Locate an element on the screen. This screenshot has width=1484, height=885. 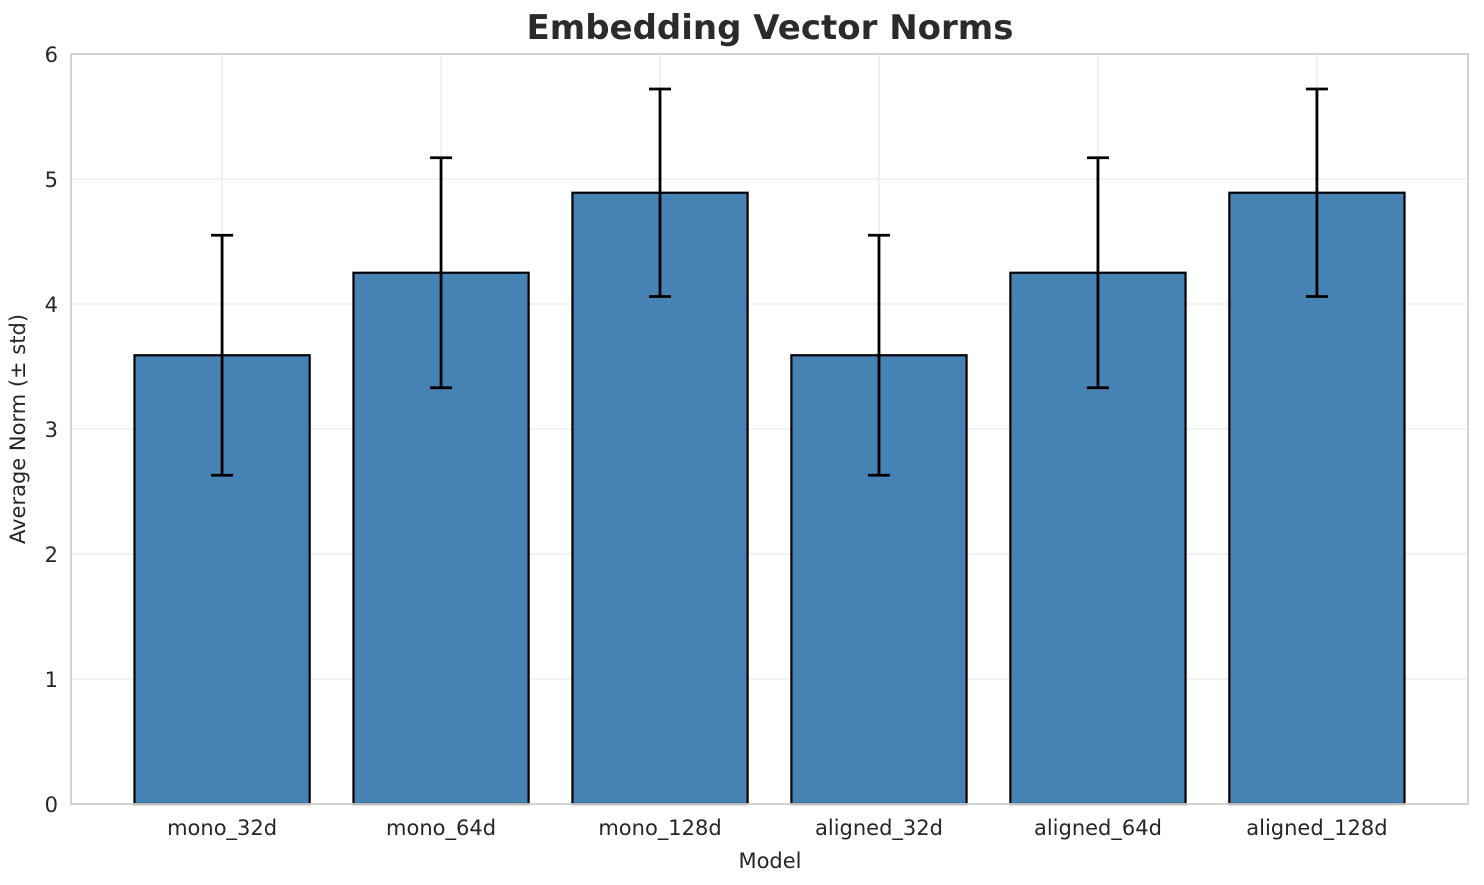
y-tick-label-2: 2 is located at coordinates (51, 555).